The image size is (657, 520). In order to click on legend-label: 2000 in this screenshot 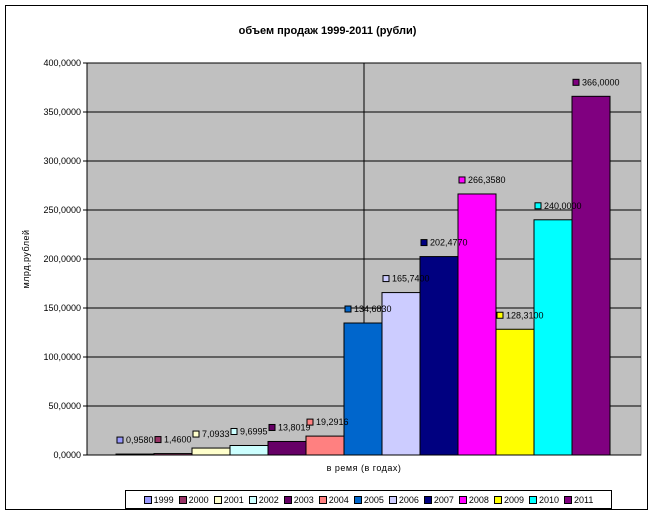, I will do `click(198, 499)`.